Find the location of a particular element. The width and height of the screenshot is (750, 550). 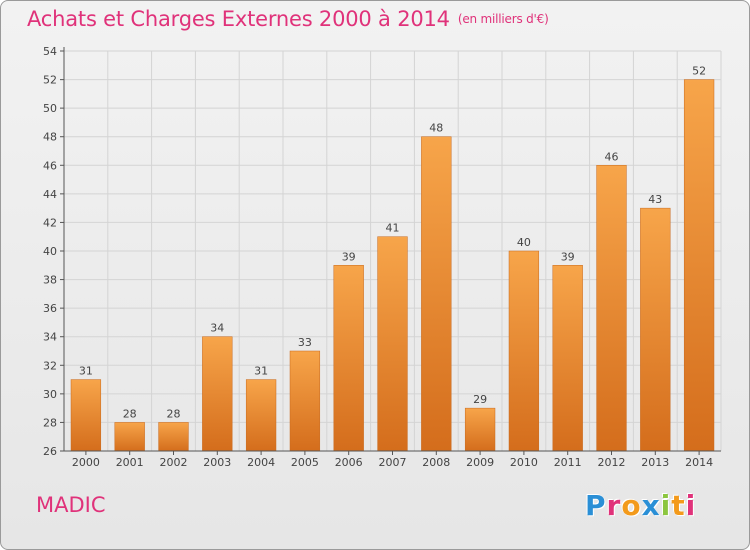

y-tick-label: 38 is located at coordinates (50, 280).